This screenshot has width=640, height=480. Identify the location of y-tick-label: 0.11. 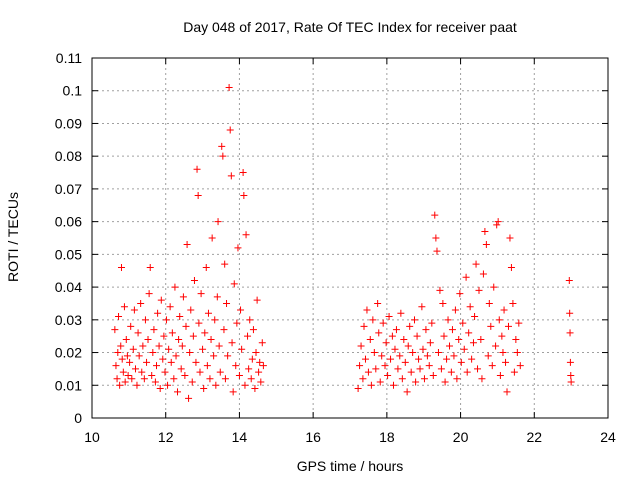
(69, 58).